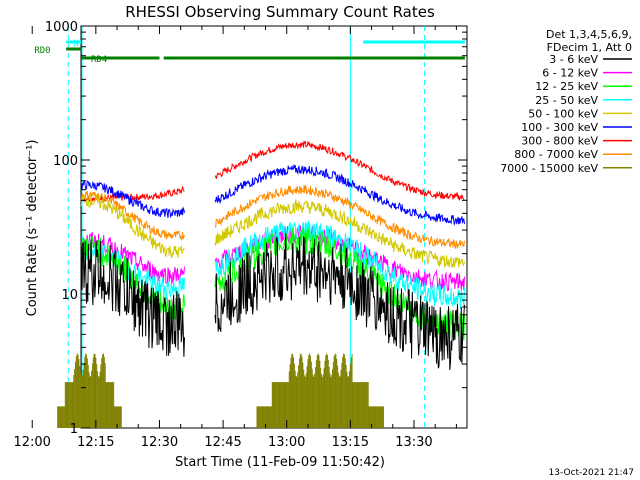 This screenshot has height=480, width=640. Describe the element at coordinates (286, 442) in the screenshot. I see `x-tick-label: 13:00` at that location.